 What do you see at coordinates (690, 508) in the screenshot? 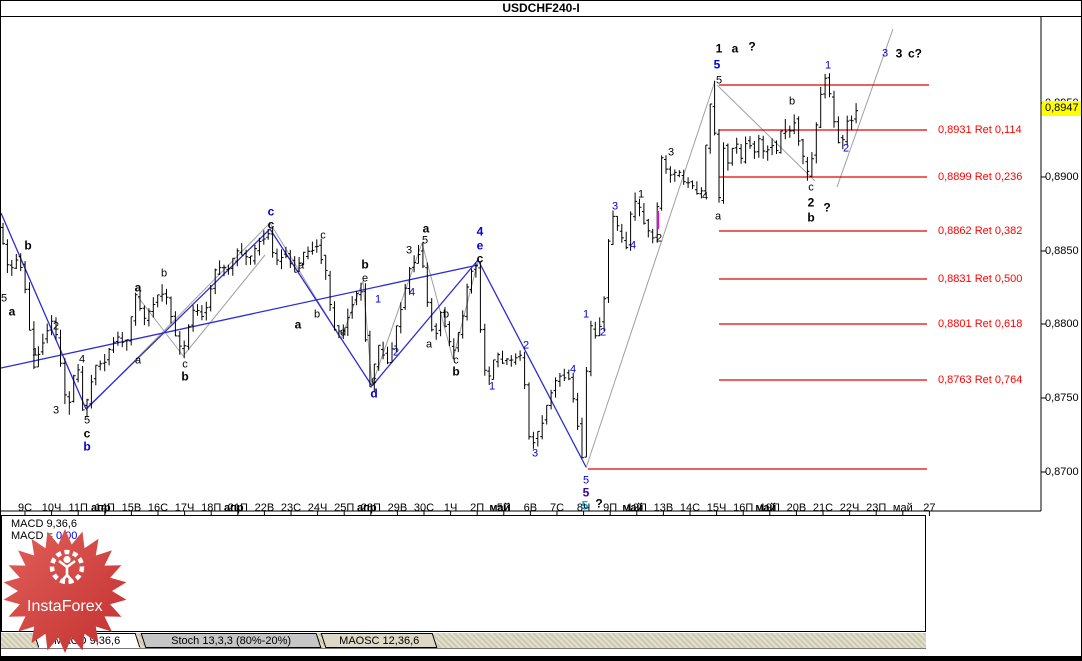
I see `x-axis-label: 14С` at bounding box center [690, 508].